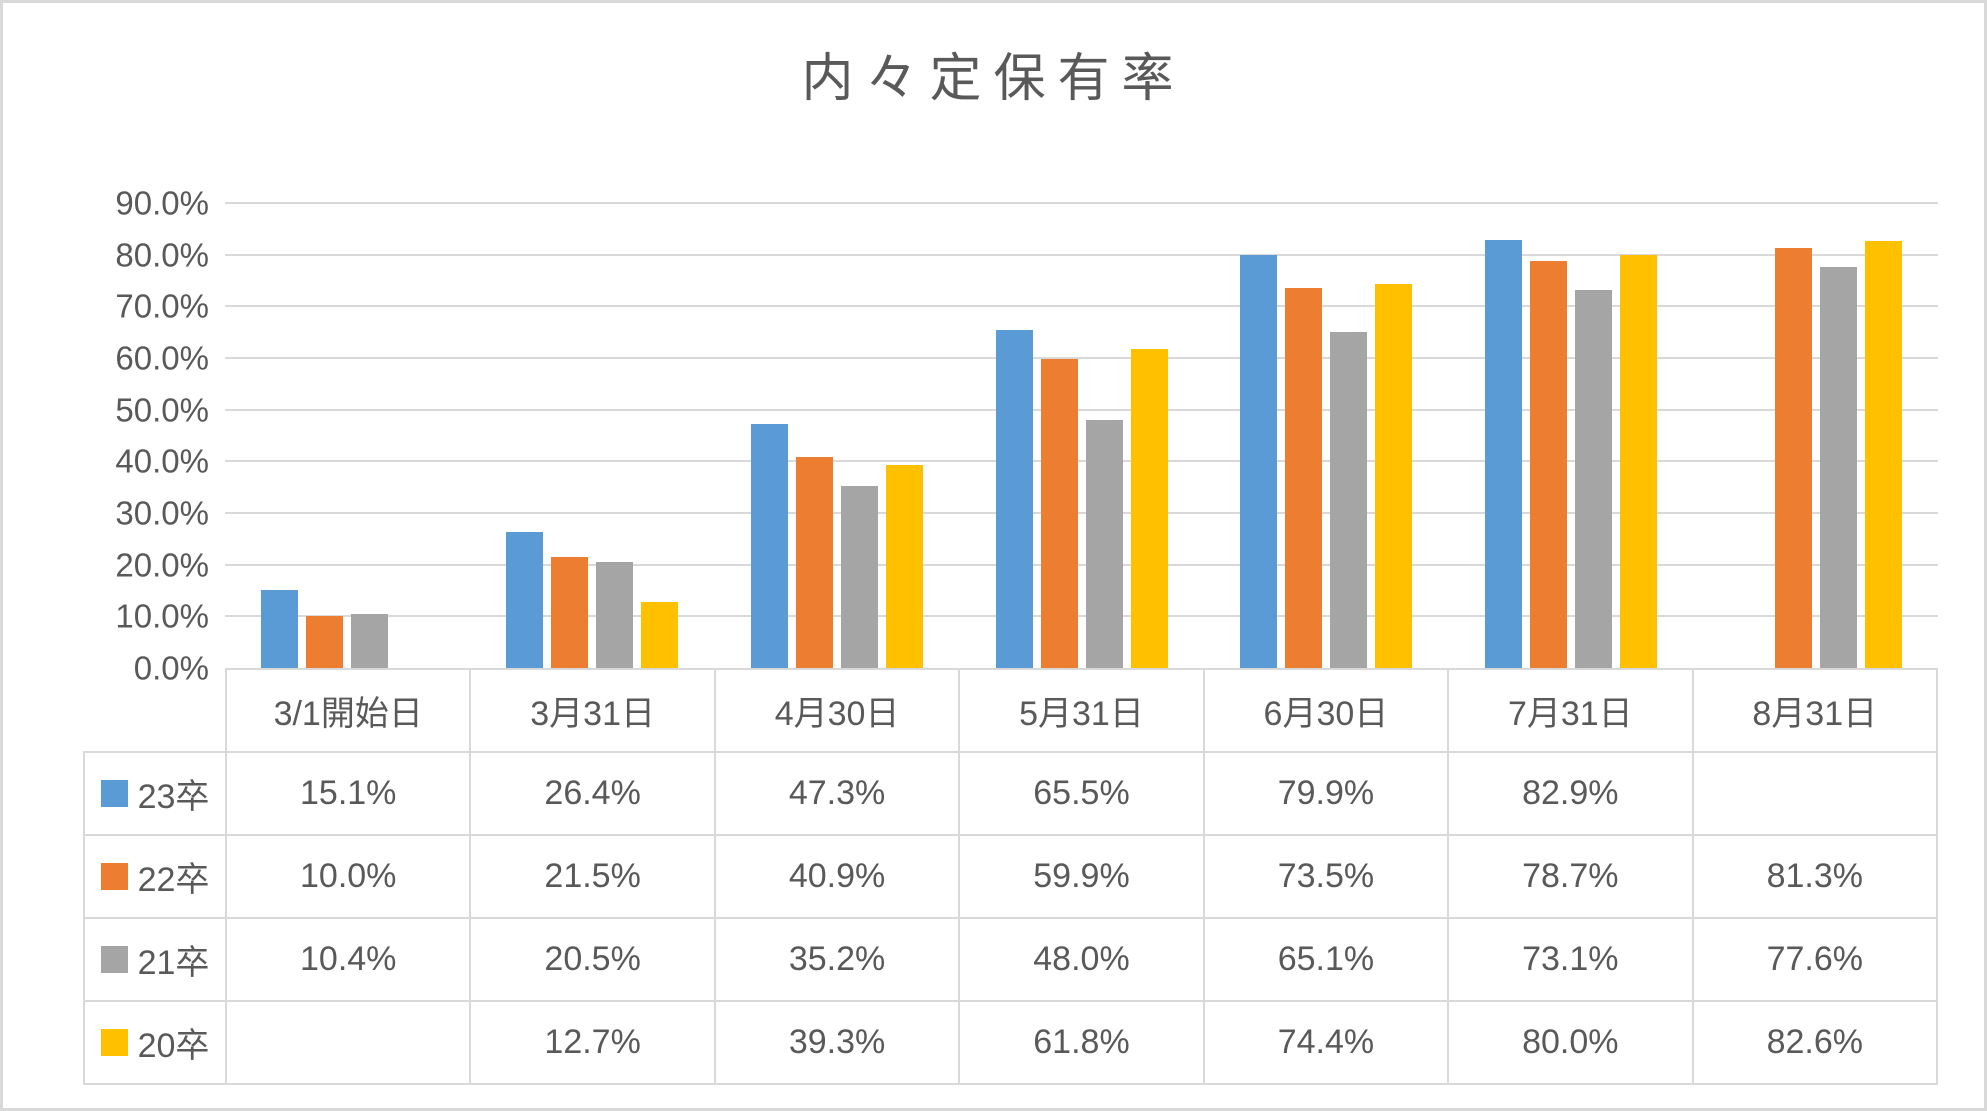  What do you see at coordinates (1570, 959) in the screenshot?
I see `value-cell: 73.1%` at bounding box center [1570, 959].